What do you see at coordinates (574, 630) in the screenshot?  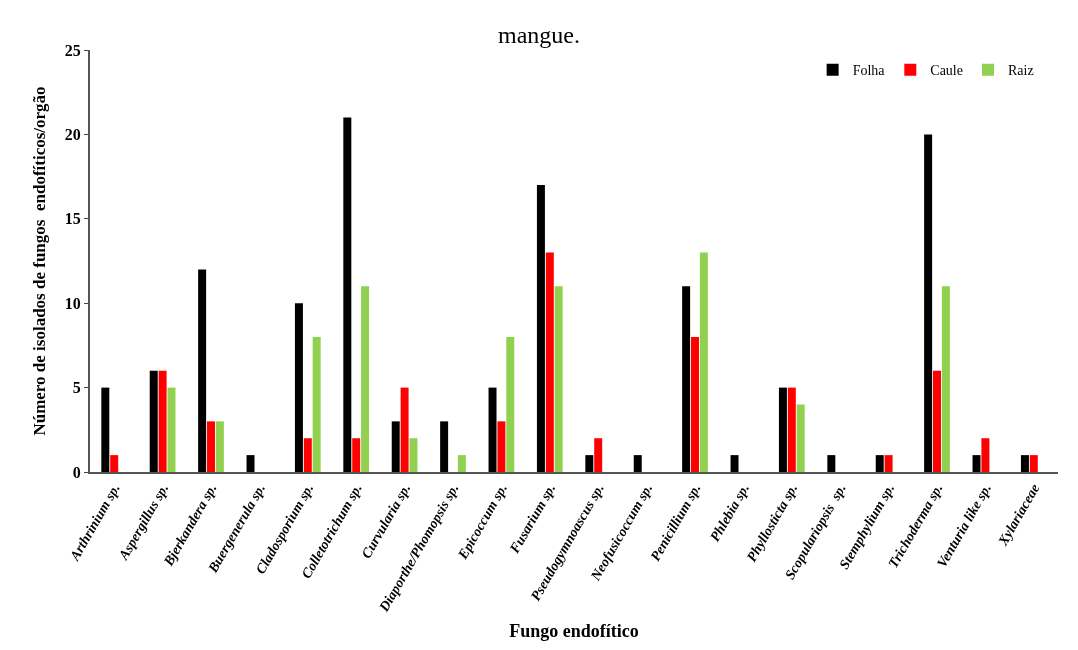 I see `x-axis-title: Fungo endofítico` at bounding box center [574, 630].